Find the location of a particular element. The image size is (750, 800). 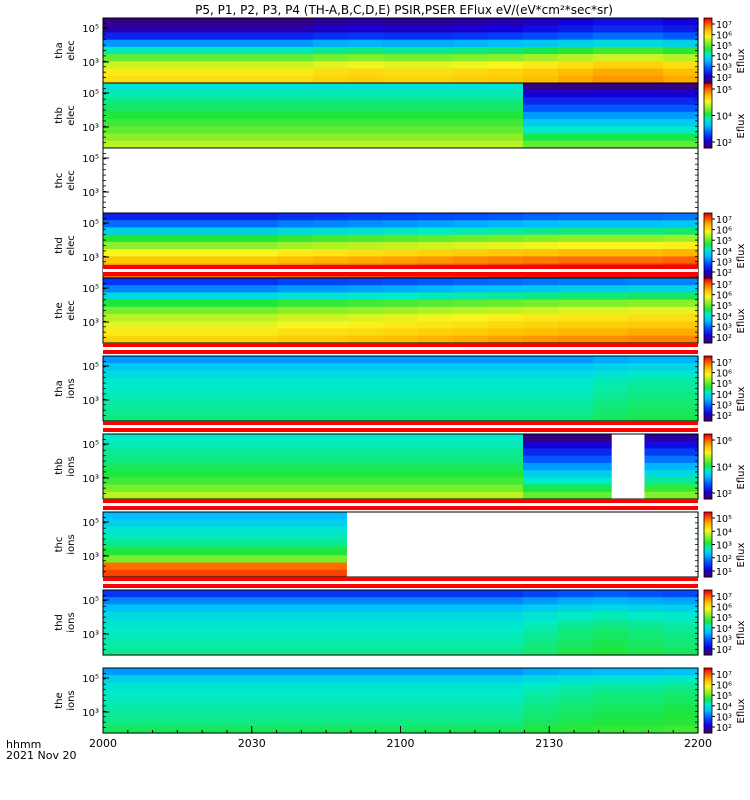

colorbar-tick-label: 10² is located at coordinates (724, 273).